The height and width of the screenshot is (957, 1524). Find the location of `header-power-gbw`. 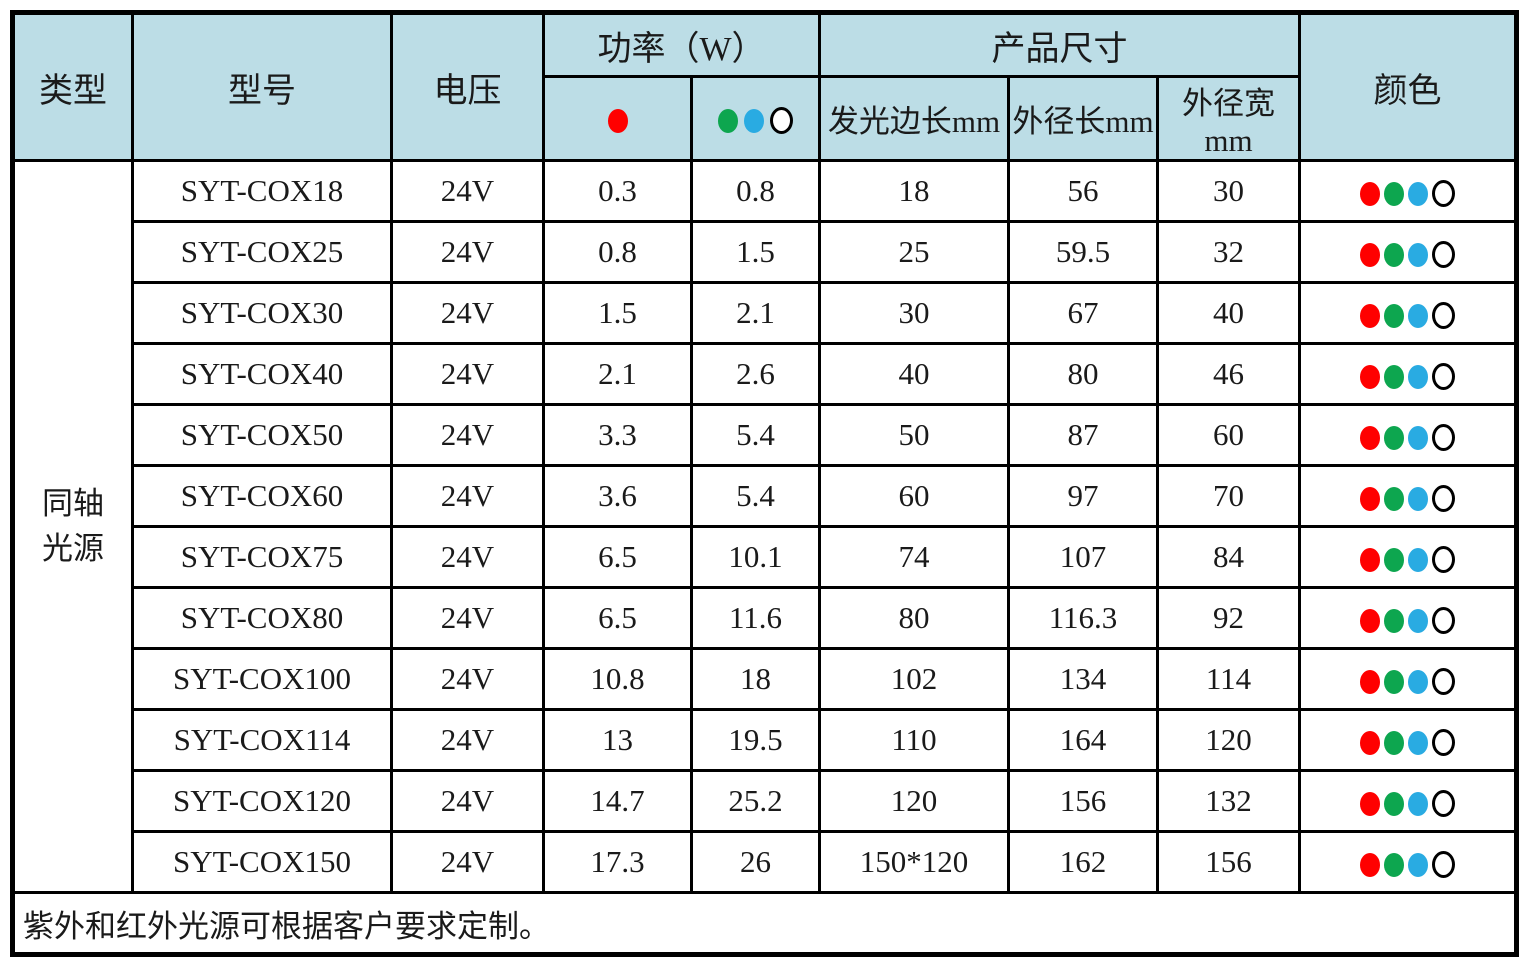

header-power-gbw is located at coordinates (755, 118).